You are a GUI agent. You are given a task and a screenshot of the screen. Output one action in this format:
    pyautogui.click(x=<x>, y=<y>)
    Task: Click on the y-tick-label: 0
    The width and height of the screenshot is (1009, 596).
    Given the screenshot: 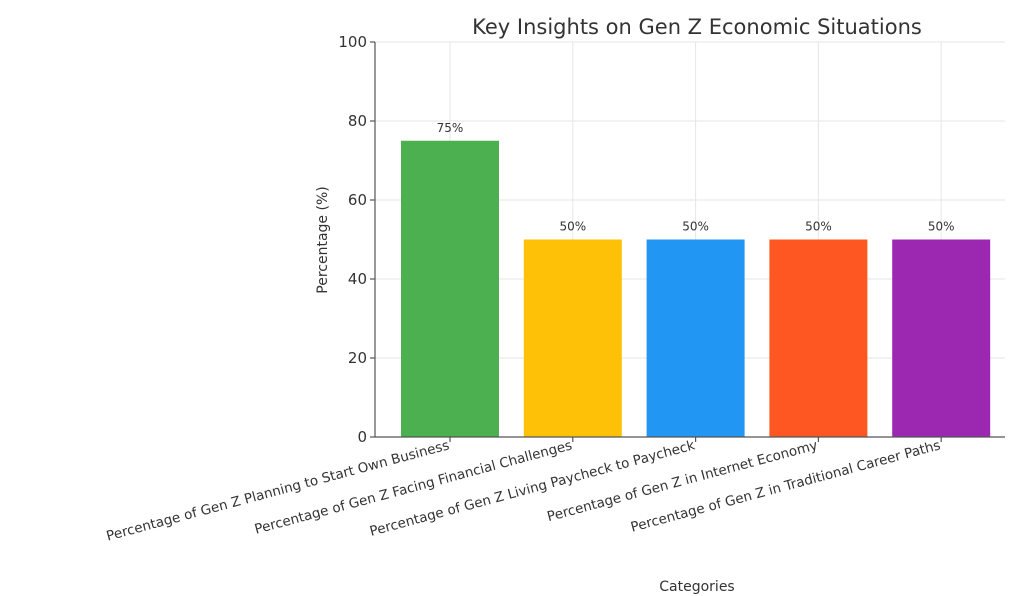 What is the action you would take?
    pyautogui.click(x=362, y=437)
    